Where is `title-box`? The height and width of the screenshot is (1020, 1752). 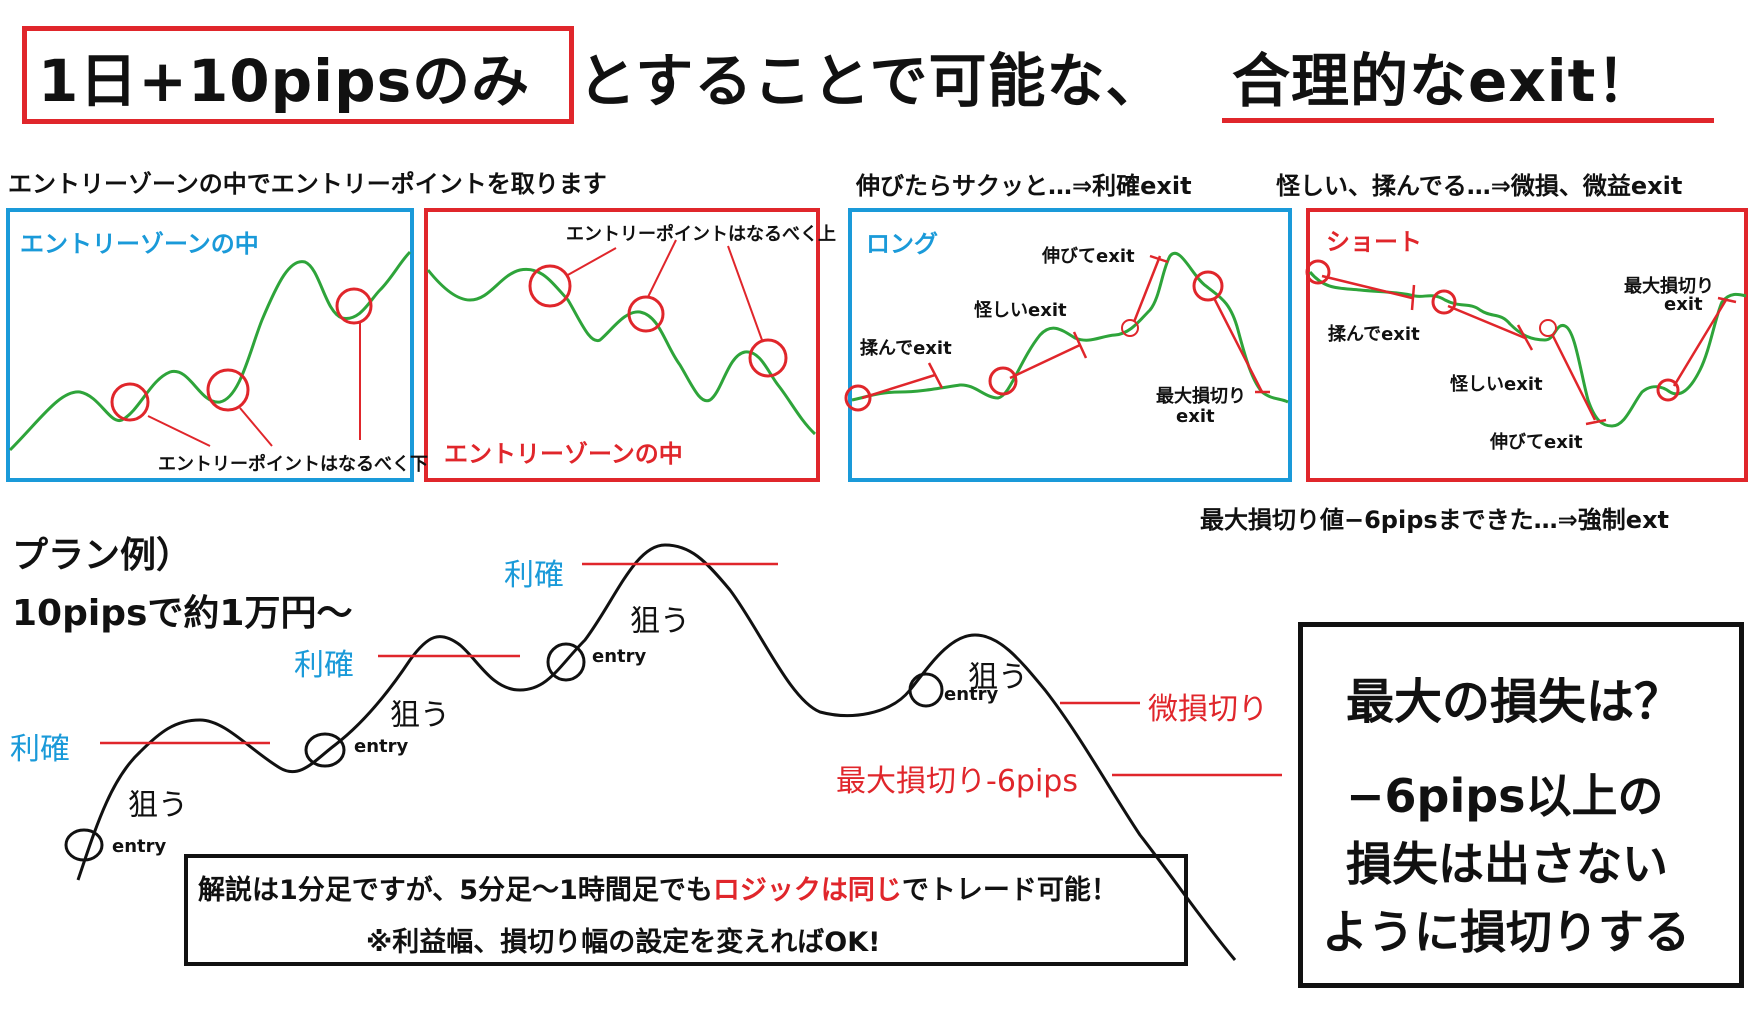
title-box is located at coordinates (298, 75).